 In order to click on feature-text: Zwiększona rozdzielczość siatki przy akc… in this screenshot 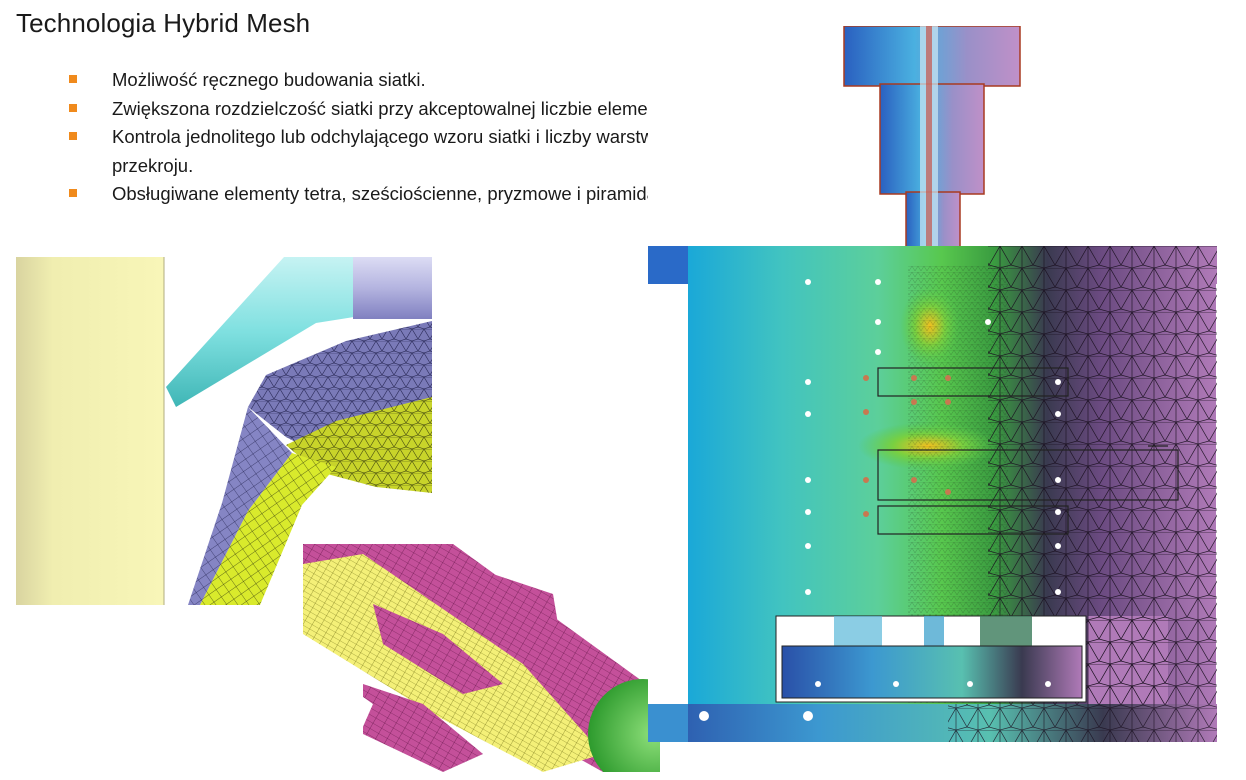, I will do `click(401, 108)`.